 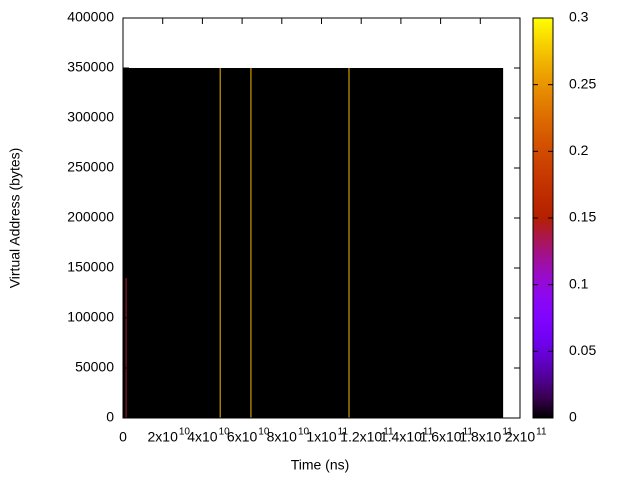 What do you see at coordinates (242, 437) in the screenshot?
I see `x-tick-label: 6x10` at bounding box center [242, 437].